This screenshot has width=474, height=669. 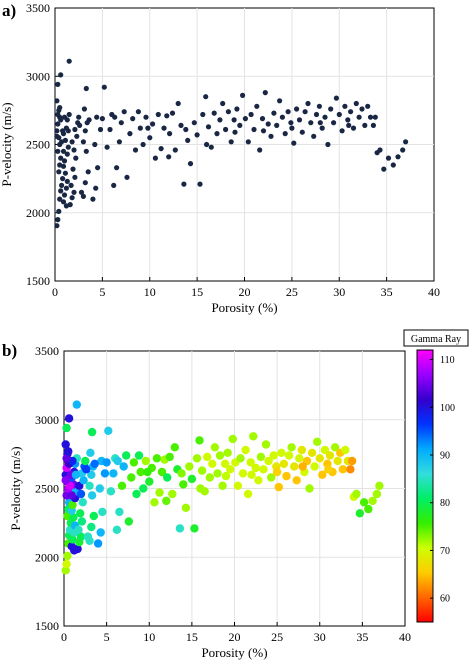 I want to click on x-axis-title-b: Porosity (%), so click(x=234, y=652).